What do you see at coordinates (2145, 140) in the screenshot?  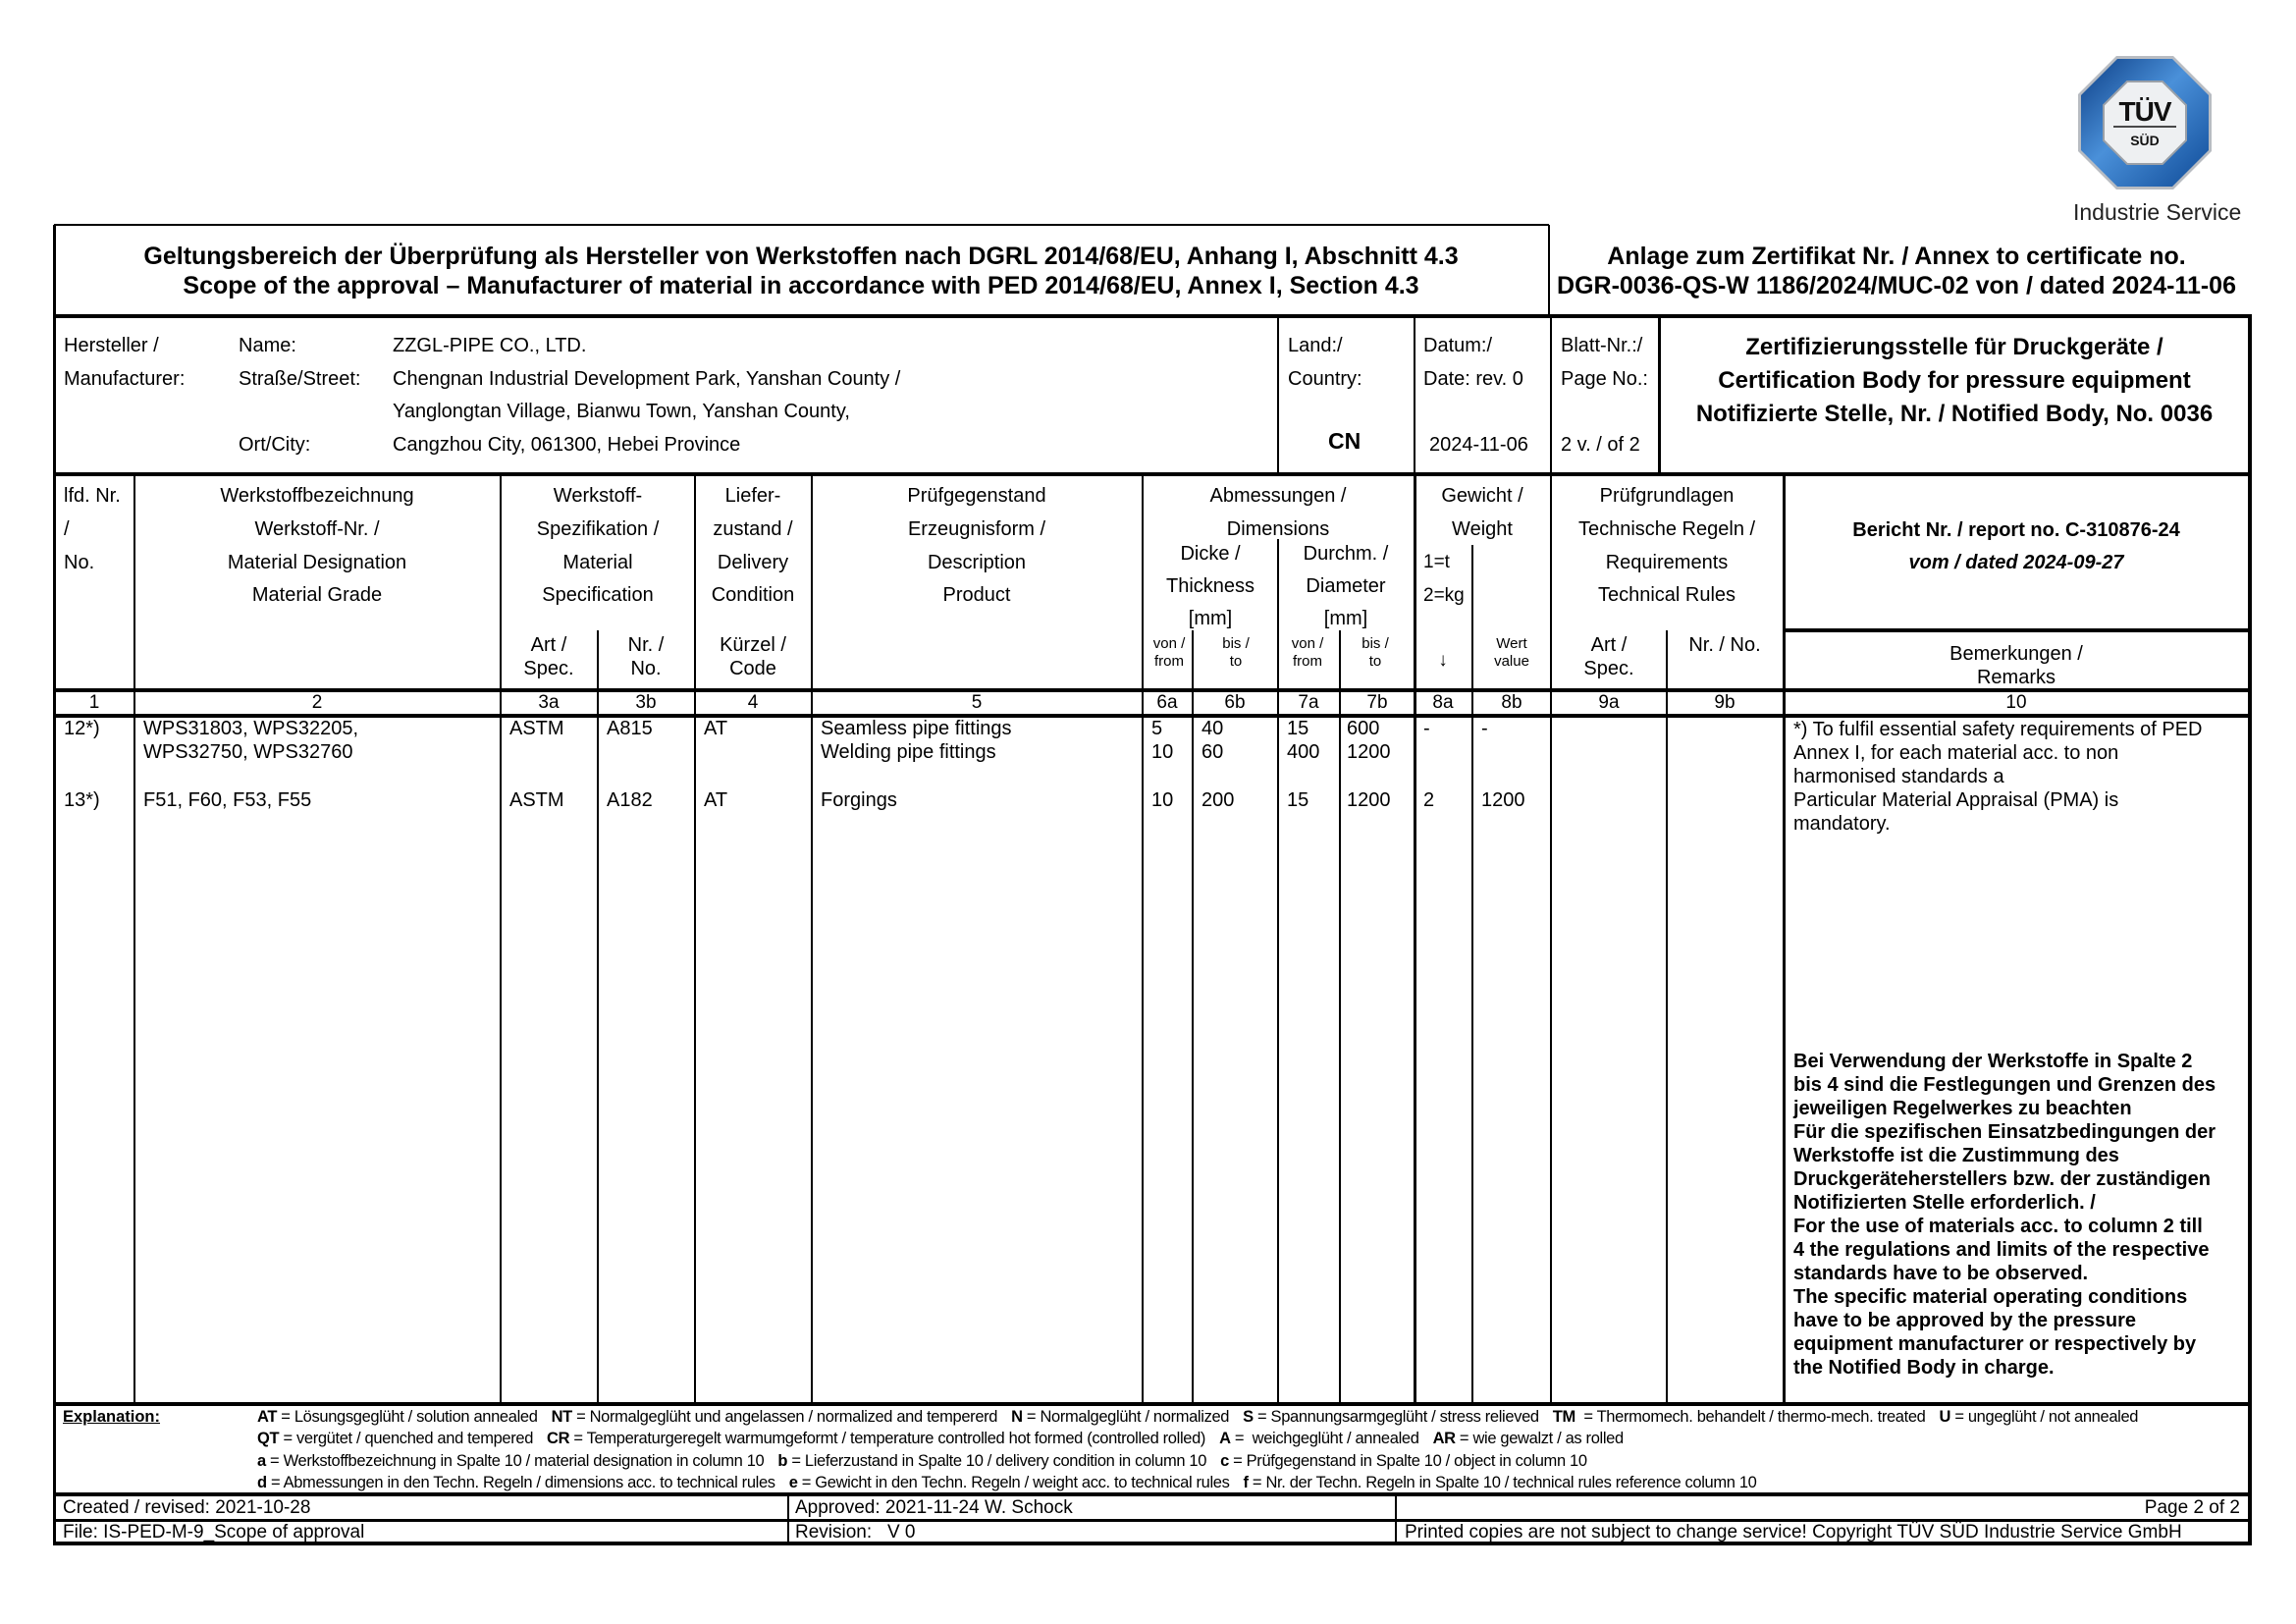 I see `svg-text: SÜD` at bounding box center [2145, 140].